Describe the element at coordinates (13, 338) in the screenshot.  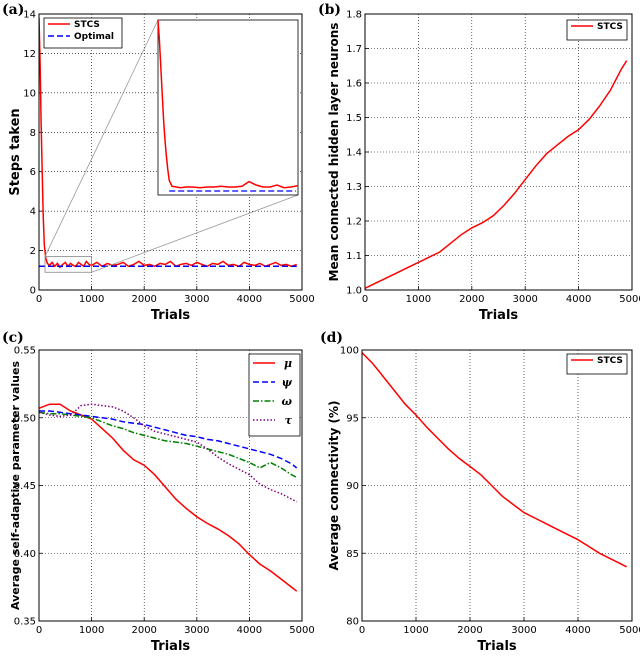
I see `panel-label-c: (c)` at that location.